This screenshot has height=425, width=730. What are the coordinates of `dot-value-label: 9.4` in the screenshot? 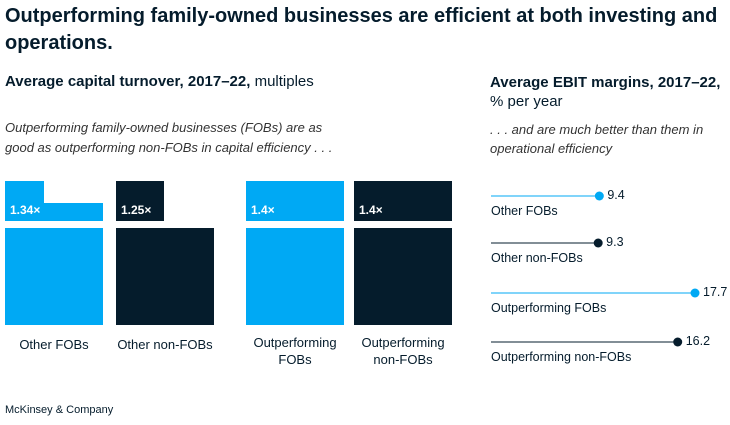 It's located at (616, 195).